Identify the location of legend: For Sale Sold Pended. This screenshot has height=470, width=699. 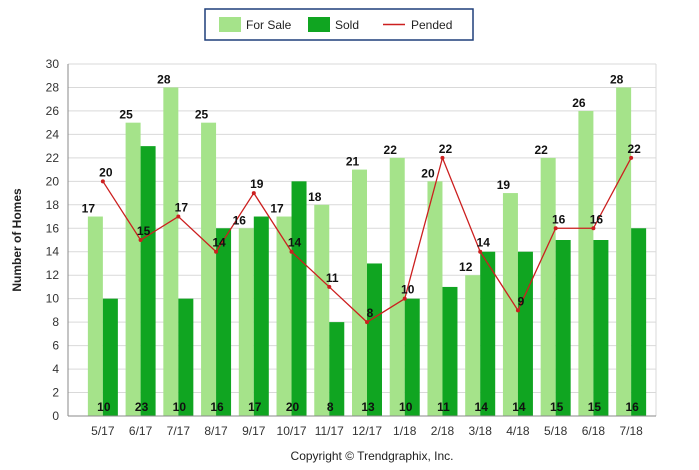
(339, 24).